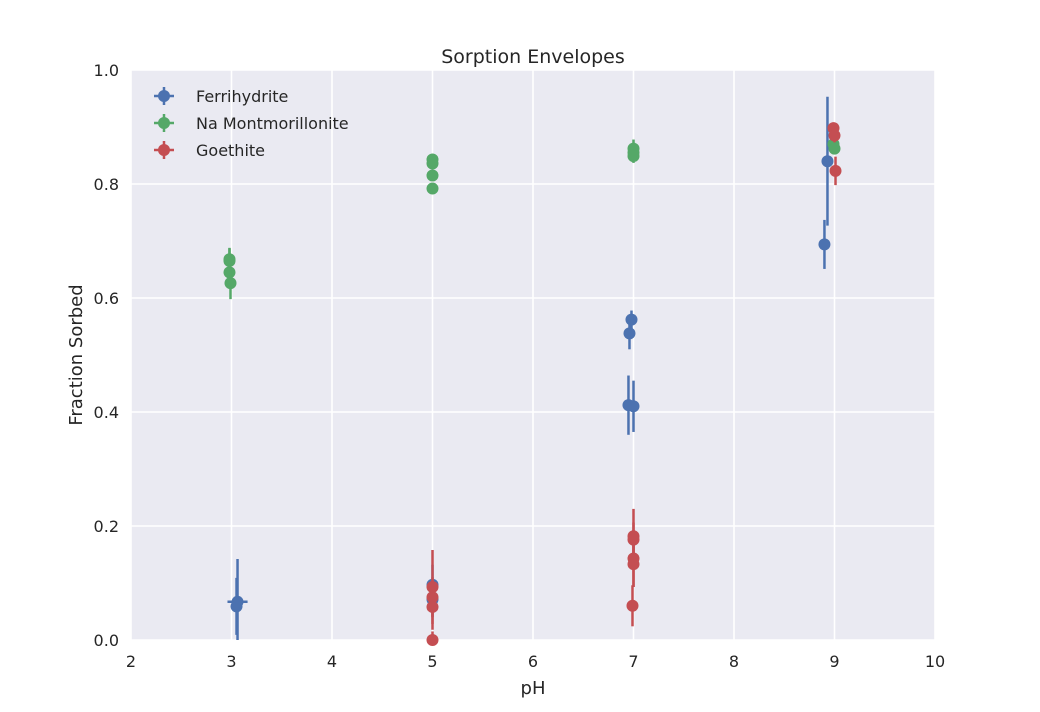 This screenshot has width=1040, height=712. What do you see at coordinates (106, 184) in the screenshot?
I see `y-tick-label: 0.8` at bounding box center [106, 184].